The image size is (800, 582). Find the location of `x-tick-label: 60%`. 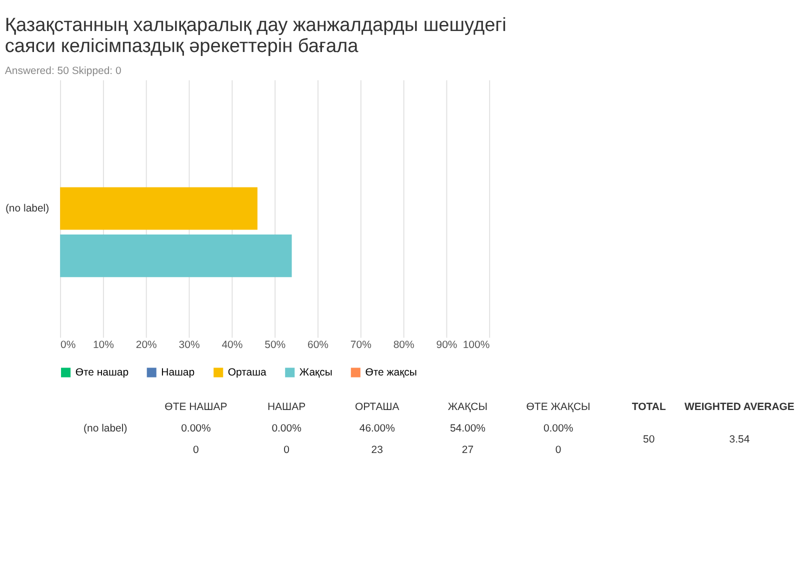

x-tick-label: 60% is located at coordinates (318, 346).